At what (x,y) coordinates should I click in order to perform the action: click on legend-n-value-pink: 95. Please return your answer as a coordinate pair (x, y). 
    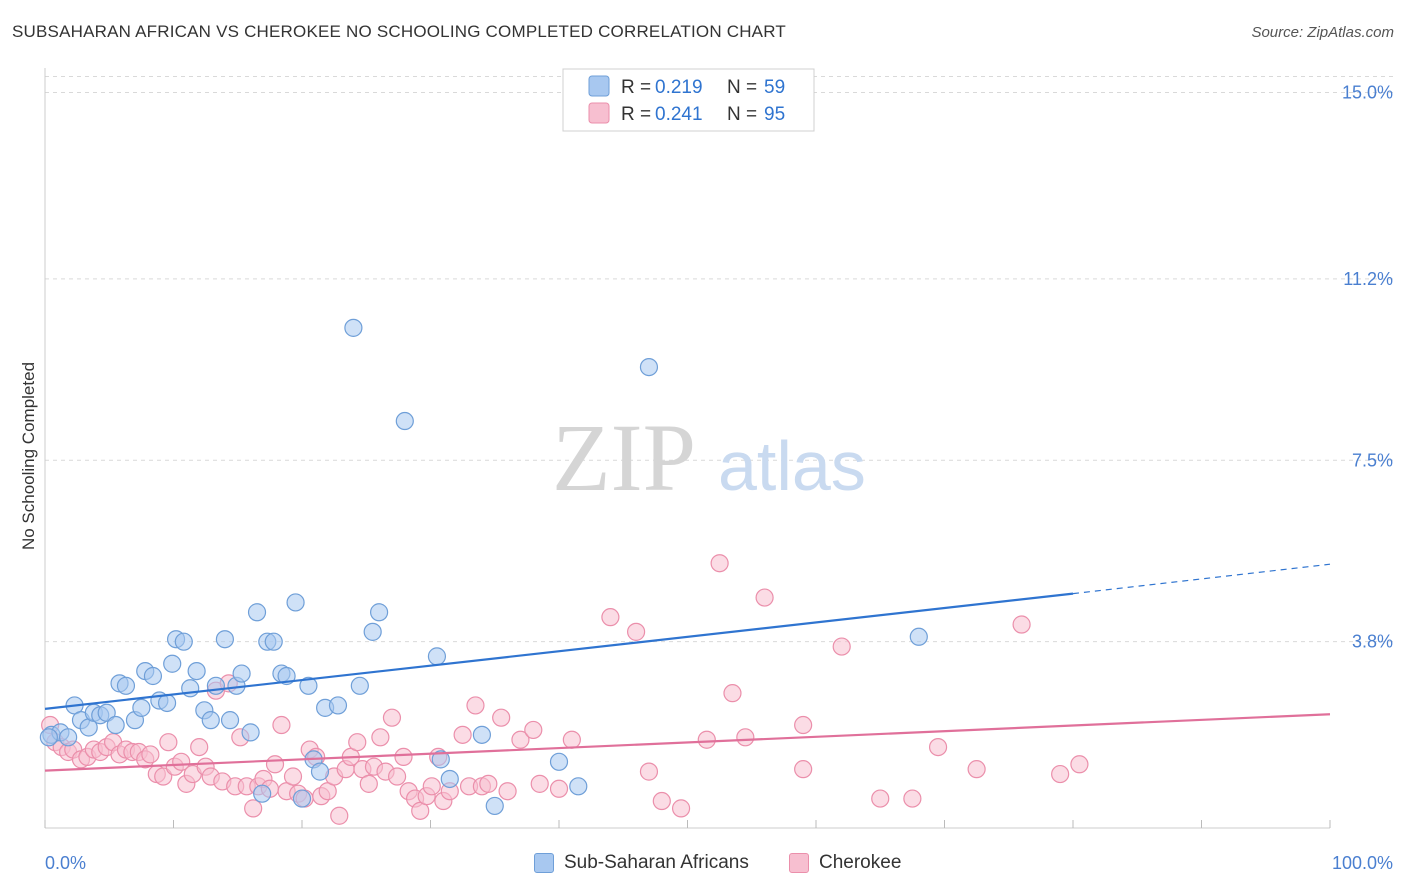
    Looking at the image, I should click on (774, 114).